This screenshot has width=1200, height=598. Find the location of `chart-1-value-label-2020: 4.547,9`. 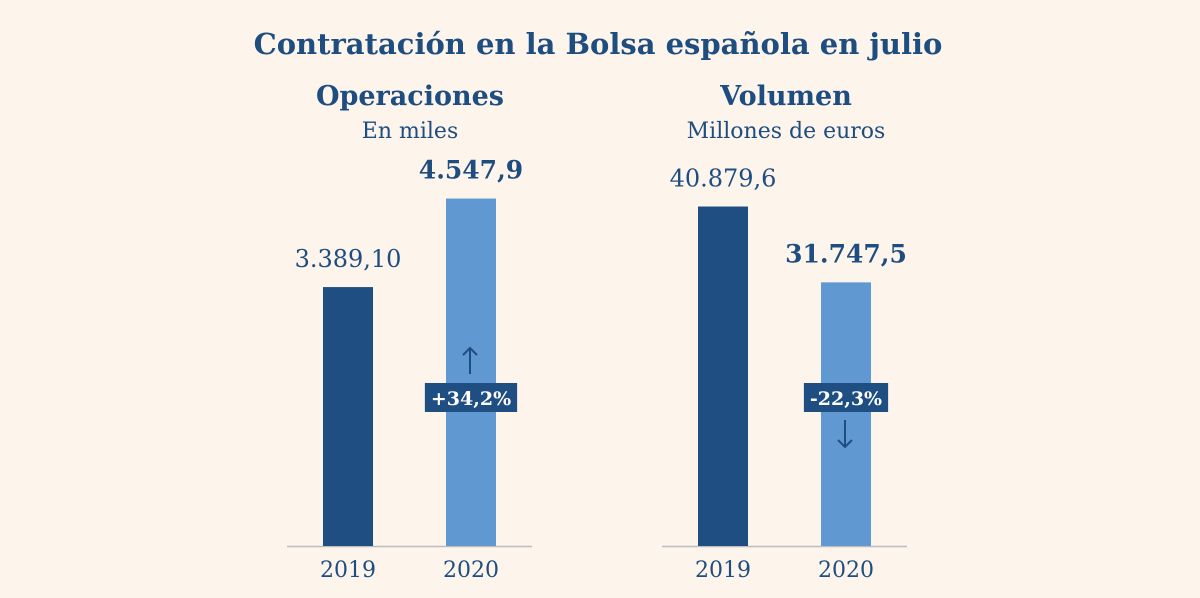

chart-1-value-label-2020: 4.547,9 is located at coordinates (471, 170).